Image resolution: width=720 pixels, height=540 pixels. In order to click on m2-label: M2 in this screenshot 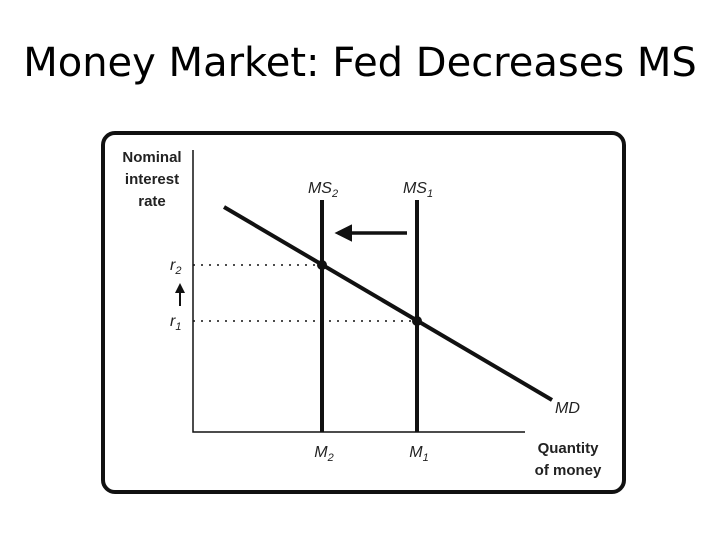, I will do `click(323, 454)`.